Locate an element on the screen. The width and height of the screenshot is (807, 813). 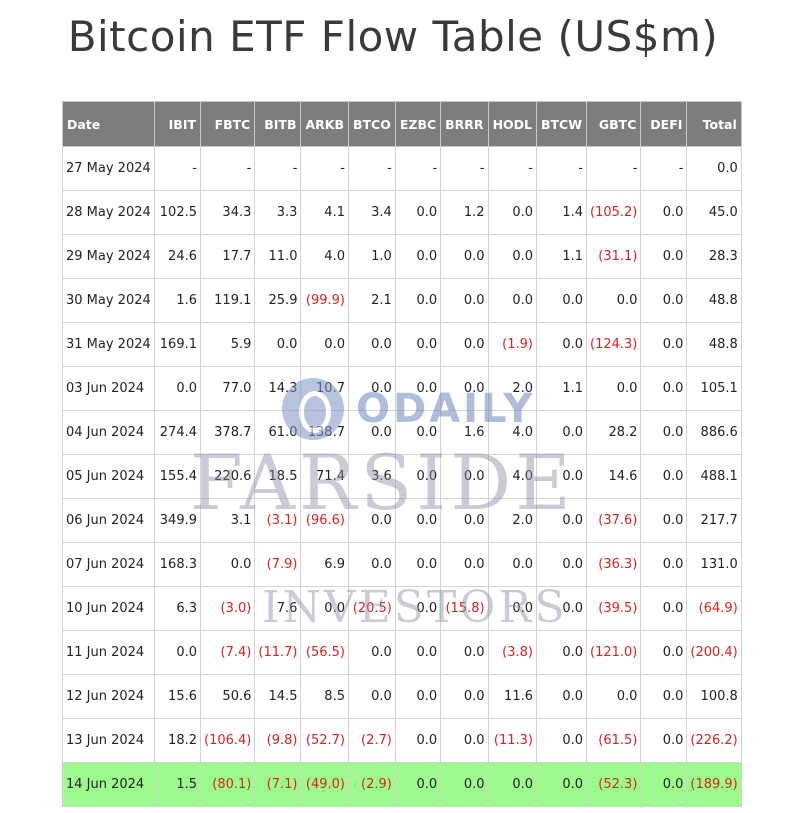
column-header-gbtc: GBTC is located at coordinates (614, 124).